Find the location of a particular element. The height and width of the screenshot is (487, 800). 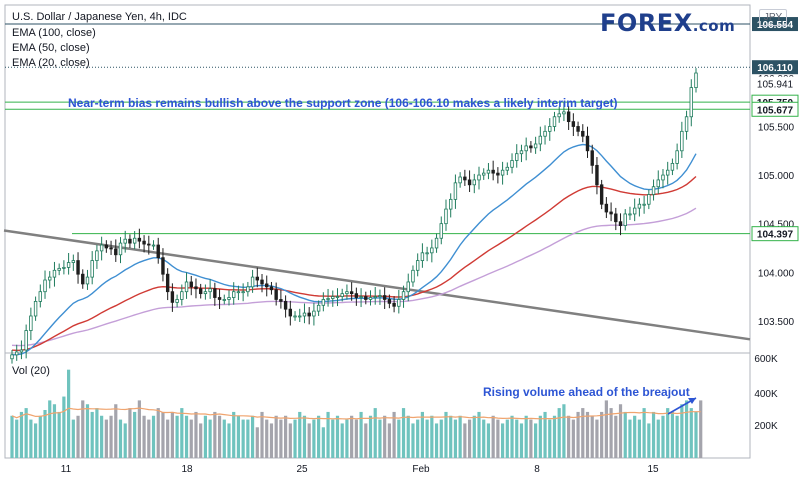

currency-badge: JPY is located at coordinates (773, 17).